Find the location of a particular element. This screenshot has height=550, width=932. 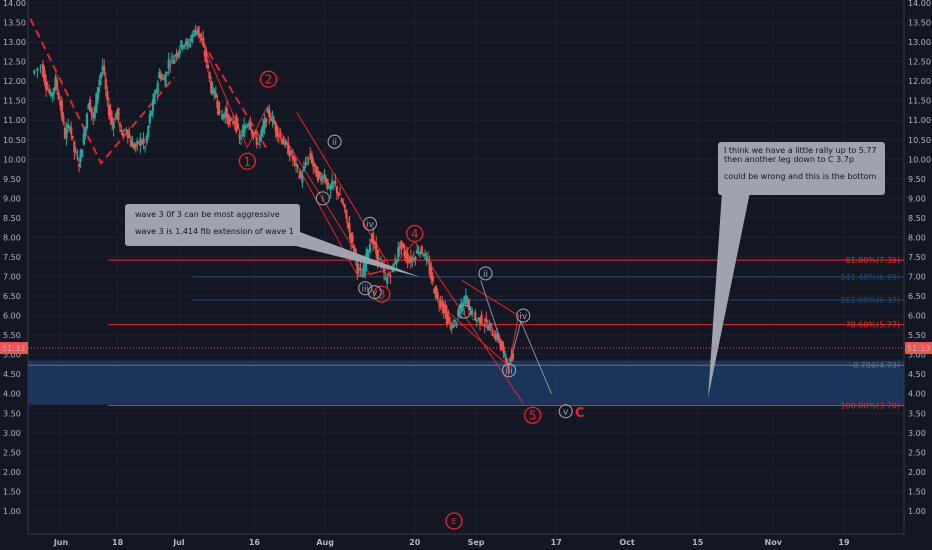

wave-major-label: 2 is located at coordinates (269, 80).